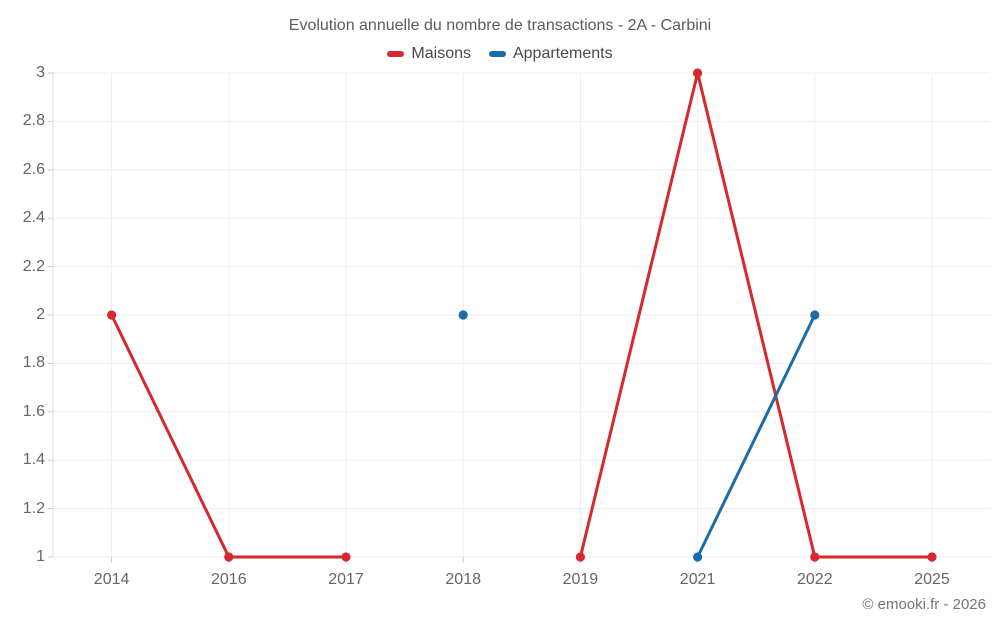  Describe the element at coordinates (111, 579) in the screenshot. I see `x-axis-label: 2014` at that location.